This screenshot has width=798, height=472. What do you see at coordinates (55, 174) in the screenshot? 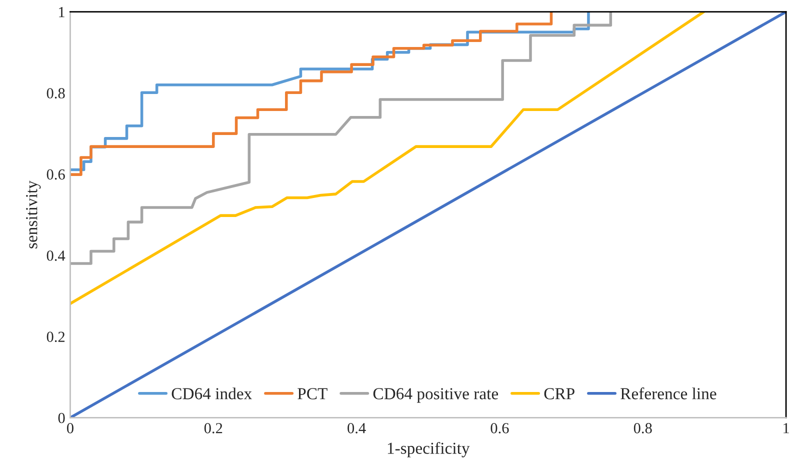
I see `y-tick-label: 0.6` at bounding box center [55, 174].